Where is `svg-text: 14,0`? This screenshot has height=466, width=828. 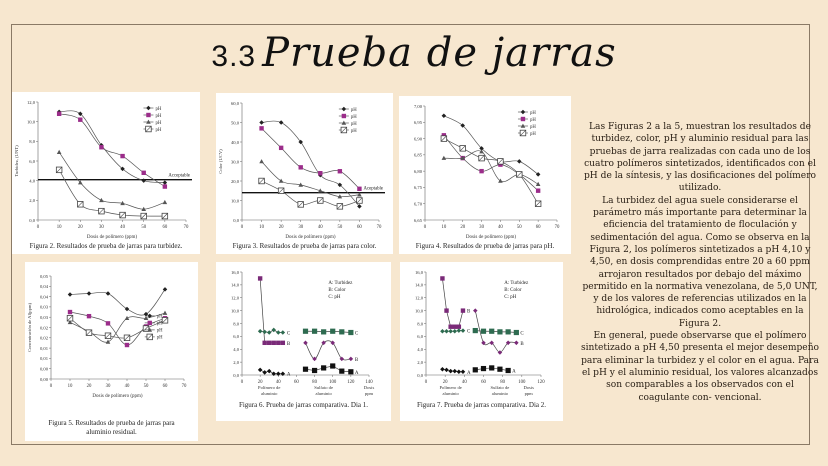
svg-text: 14,0 is located at coordinates (235, 286).